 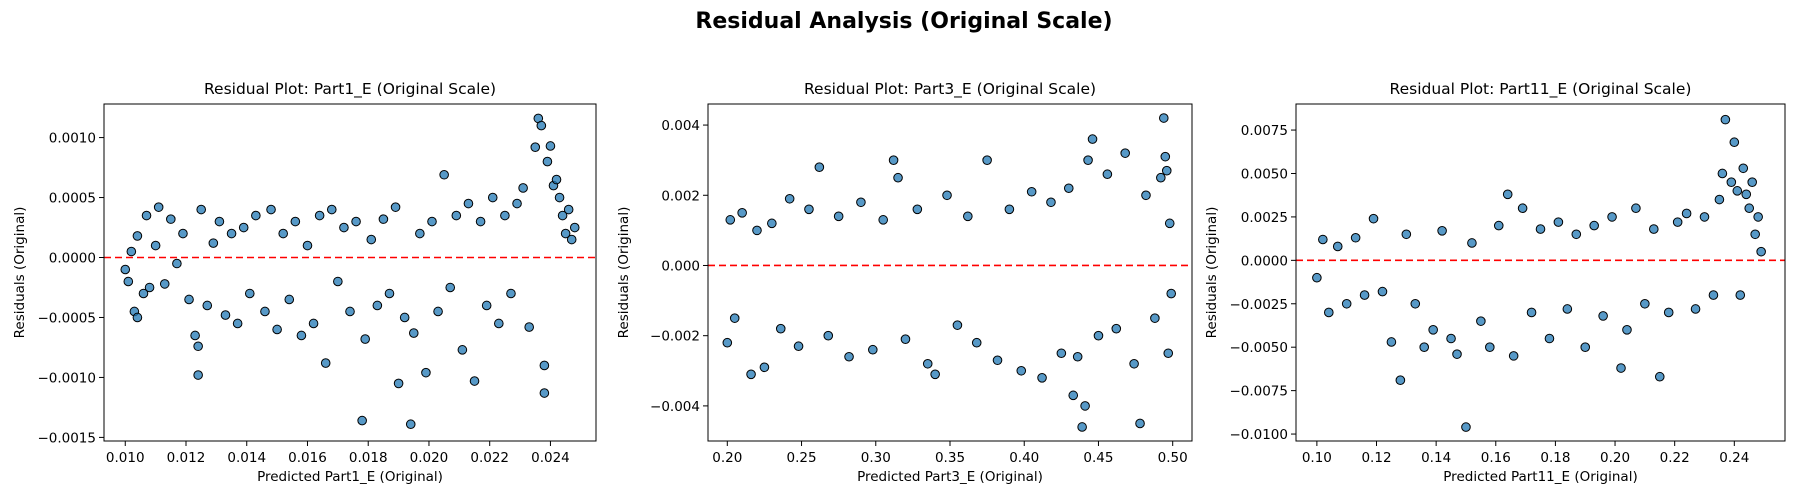 I want to click on x-axis-label: Predicted Part1_E (Original), so click(x=350, y=477).